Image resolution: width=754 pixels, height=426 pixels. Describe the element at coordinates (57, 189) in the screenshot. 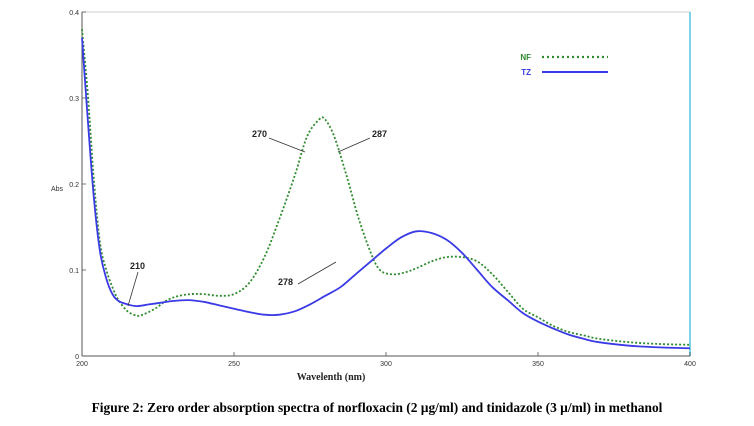

I see `y-axis-title: Abs` at that location.